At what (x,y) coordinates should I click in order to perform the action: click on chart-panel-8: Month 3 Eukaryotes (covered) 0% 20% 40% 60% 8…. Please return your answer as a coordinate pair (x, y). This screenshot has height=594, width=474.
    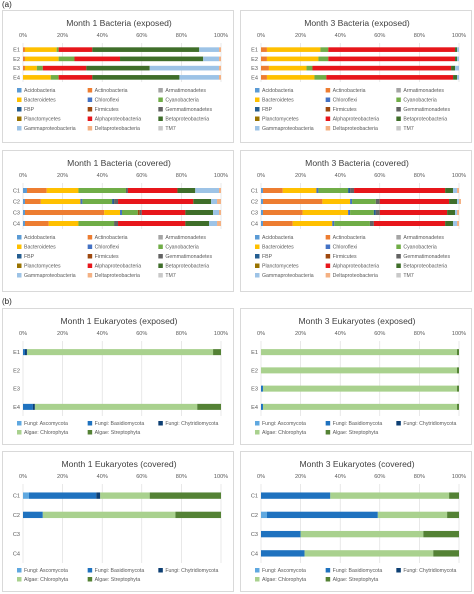
    Looking at the image, I should click on (356, 521).